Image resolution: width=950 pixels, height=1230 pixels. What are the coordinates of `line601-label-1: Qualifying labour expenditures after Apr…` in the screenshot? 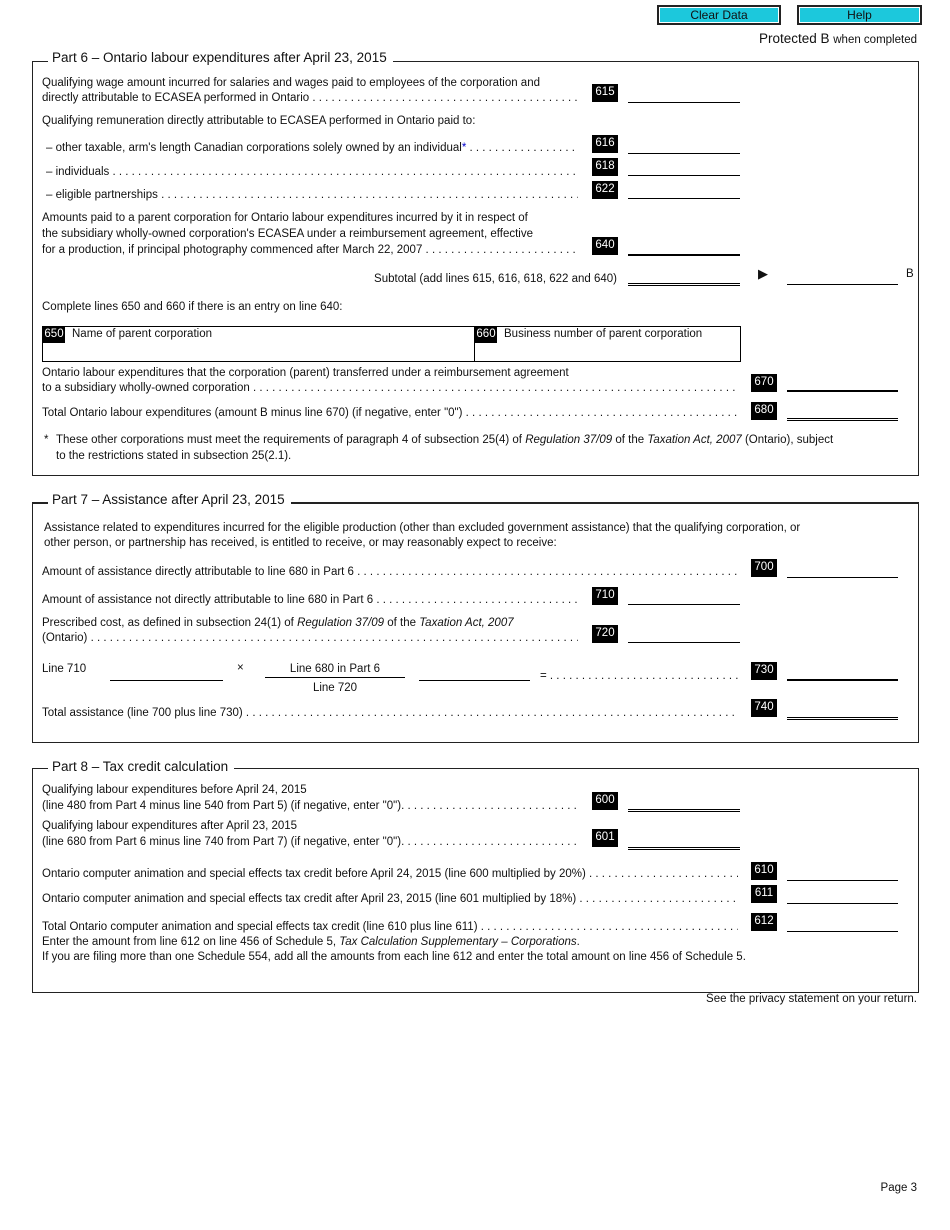 It's located at (170, 826).